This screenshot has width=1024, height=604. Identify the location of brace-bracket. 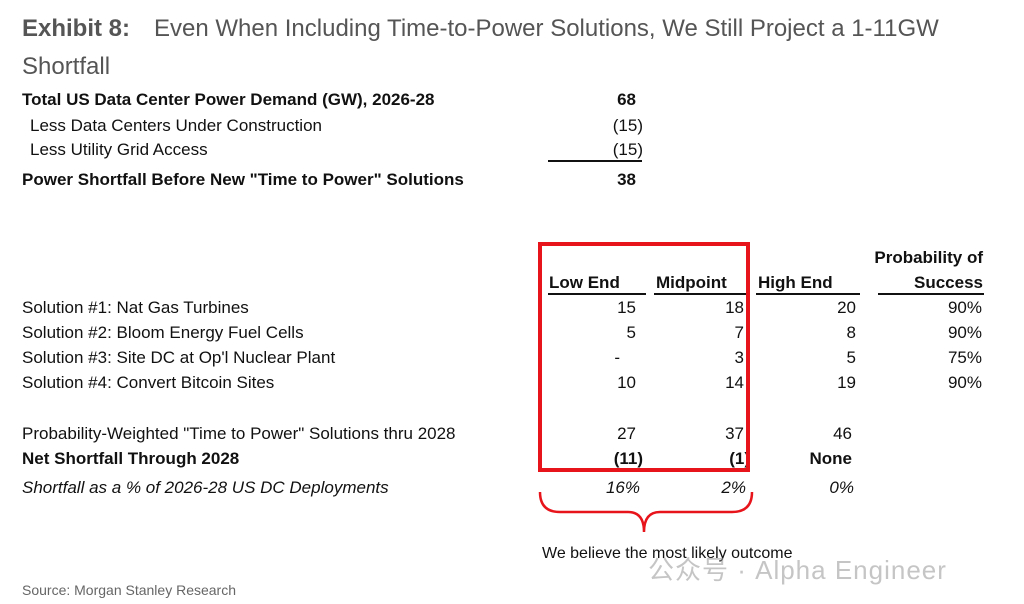
(646, 512).